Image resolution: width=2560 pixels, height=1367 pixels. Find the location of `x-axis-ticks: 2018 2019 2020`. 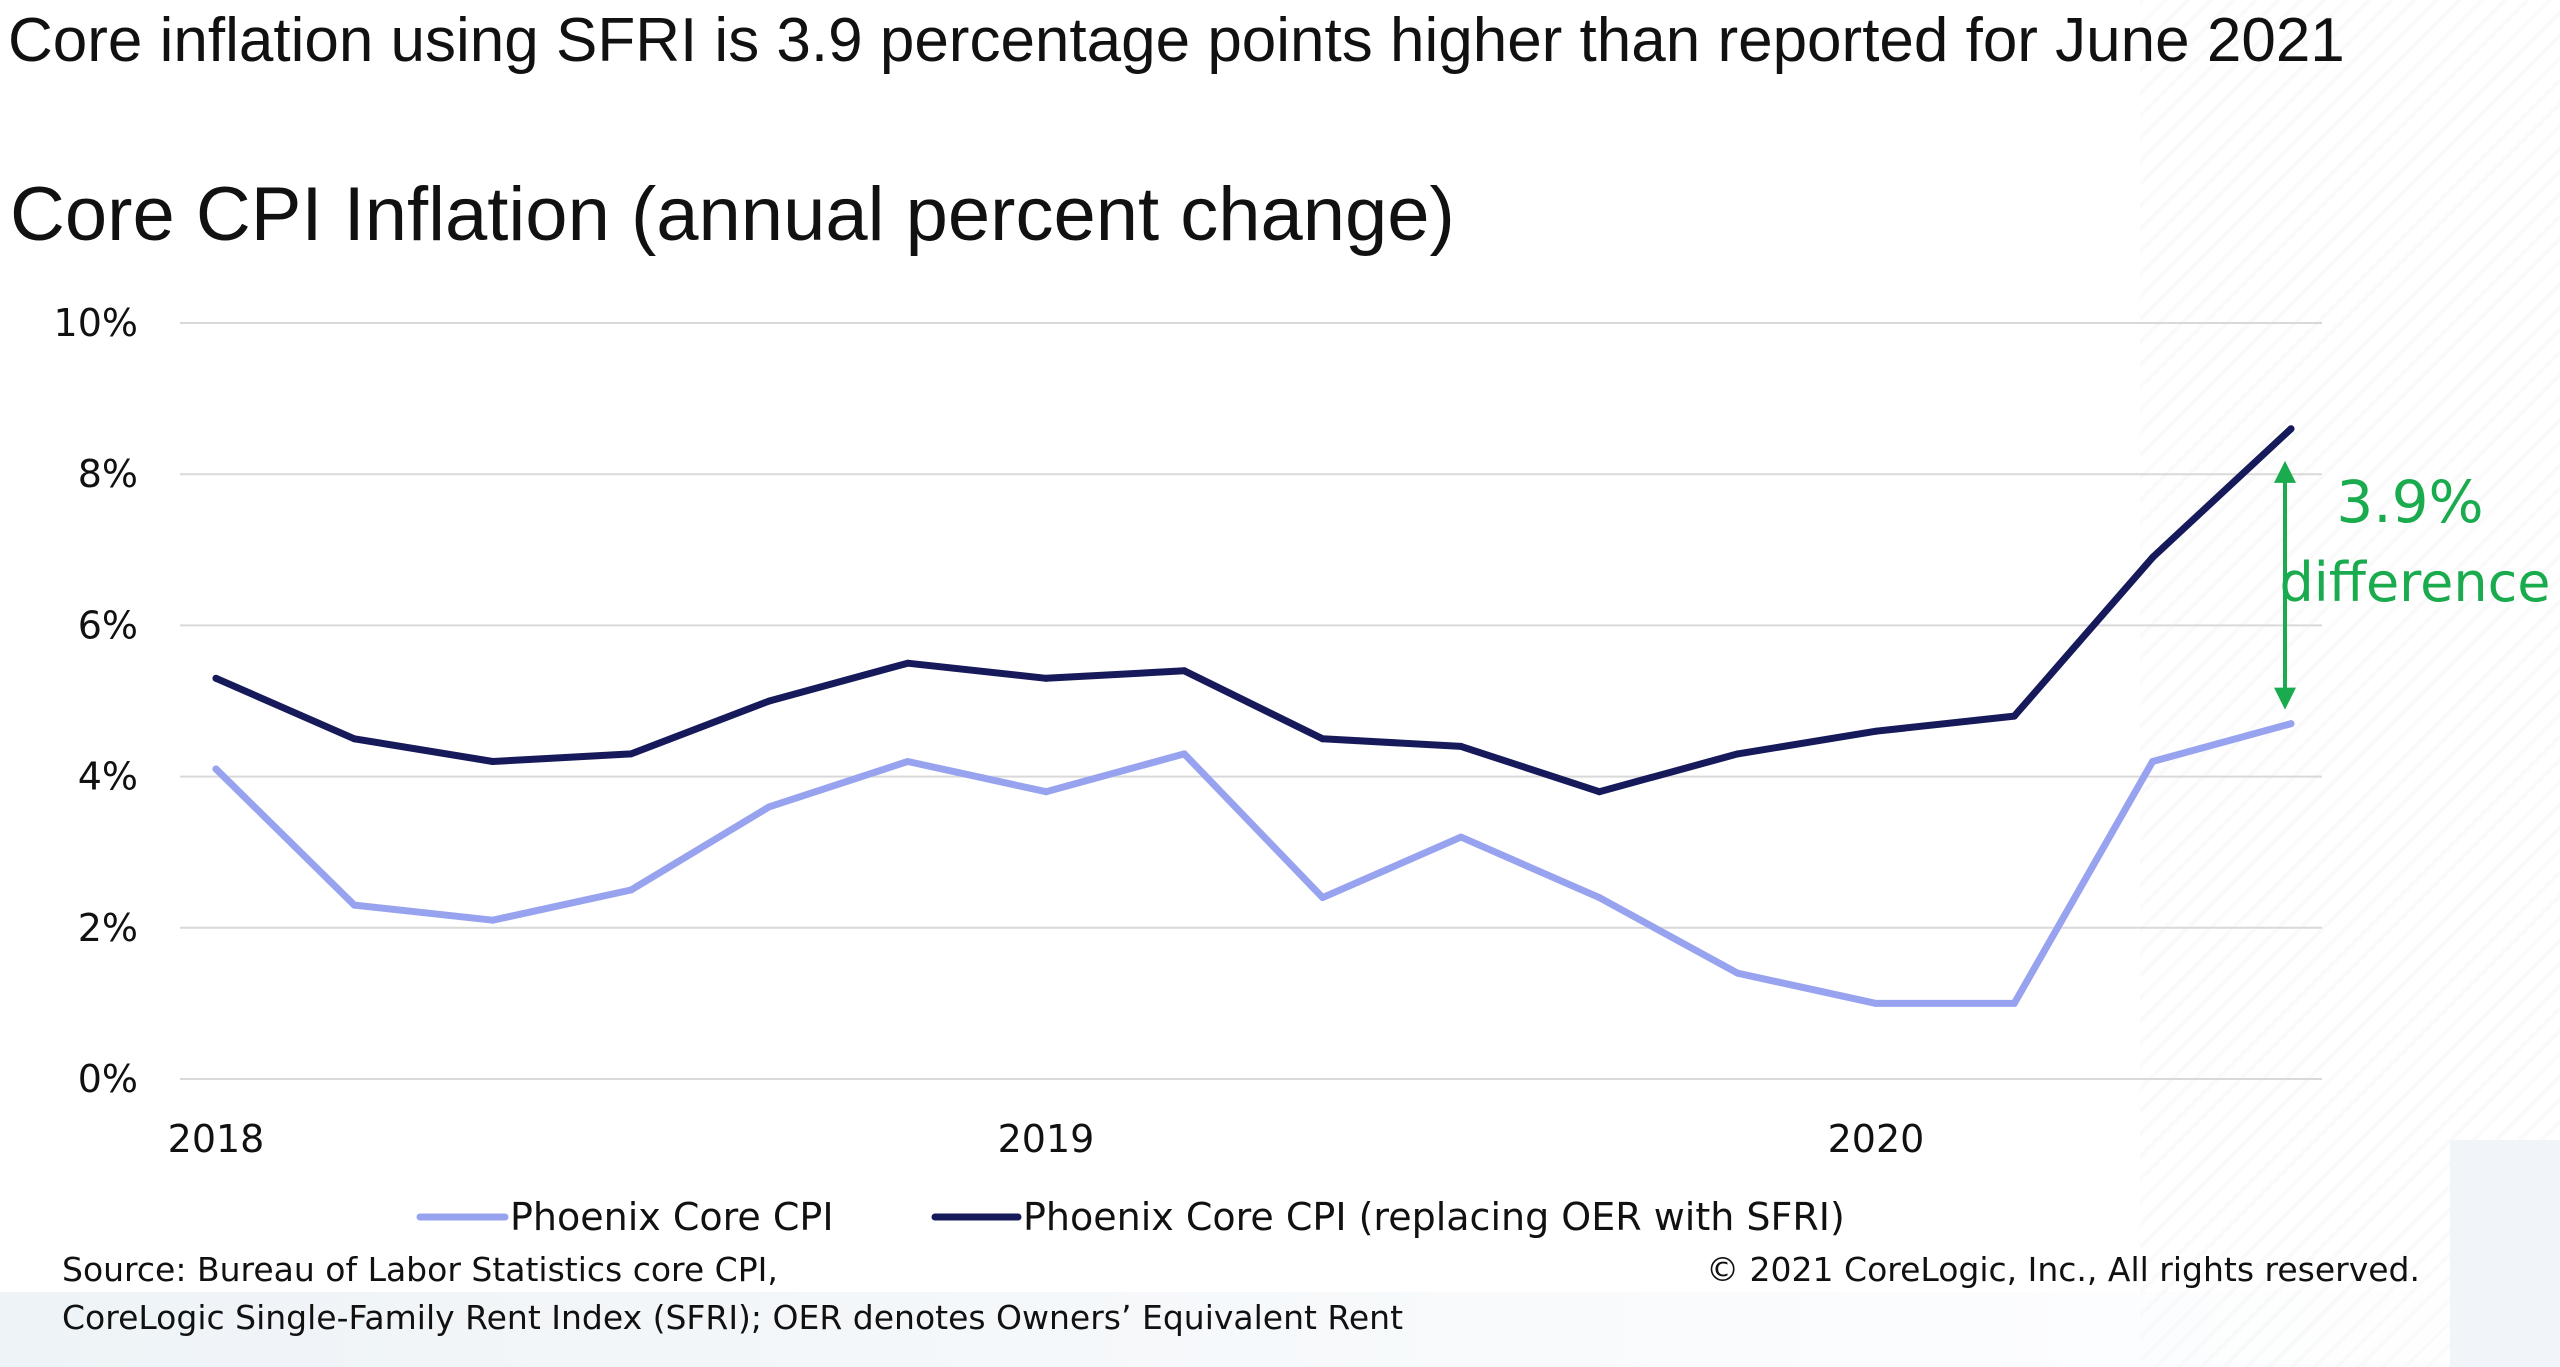

x-axis-ticks: 2018 2019 2020 is located at coordinates (1046, 1139).